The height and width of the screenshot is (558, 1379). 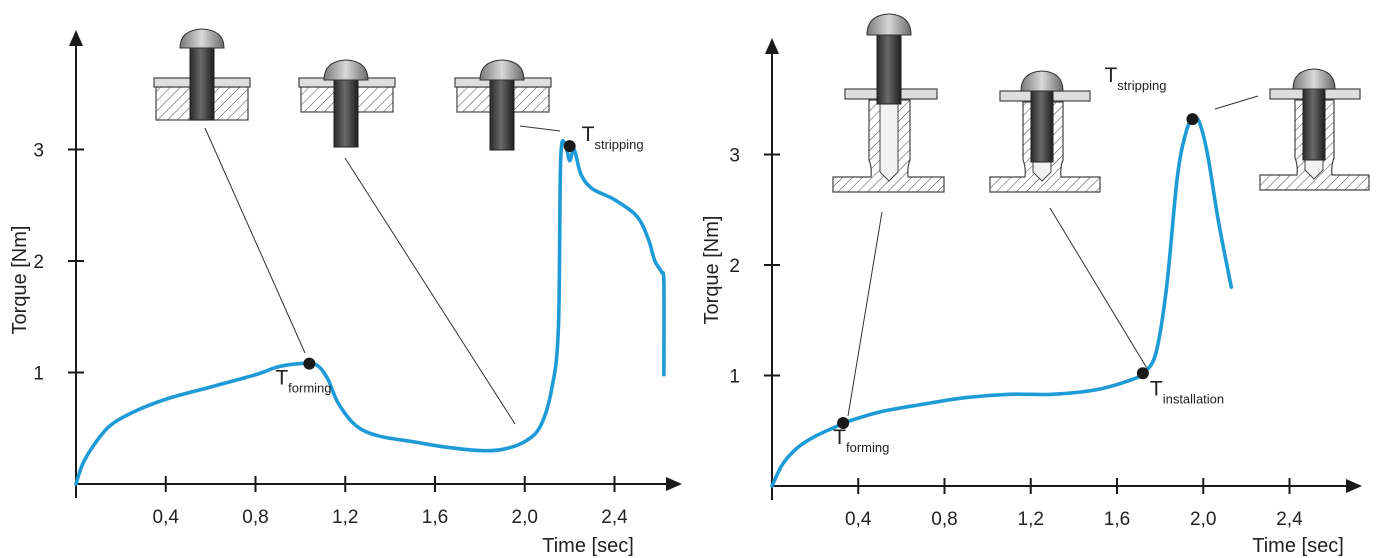 What do you see at coordinates (459, 259) in the screenshot?
I see `annotations-left: Tforming Tstripping` at bounding box center [459, 259].